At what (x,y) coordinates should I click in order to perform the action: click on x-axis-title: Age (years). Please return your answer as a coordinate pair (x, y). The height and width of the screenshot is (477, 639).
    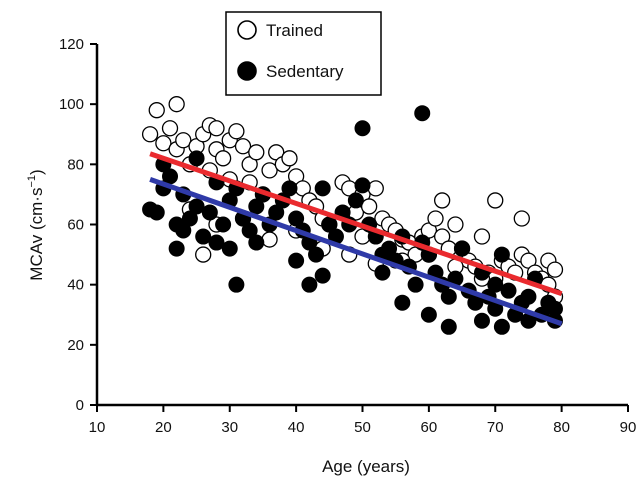
    Looking at the image, I should click on (366, 466).